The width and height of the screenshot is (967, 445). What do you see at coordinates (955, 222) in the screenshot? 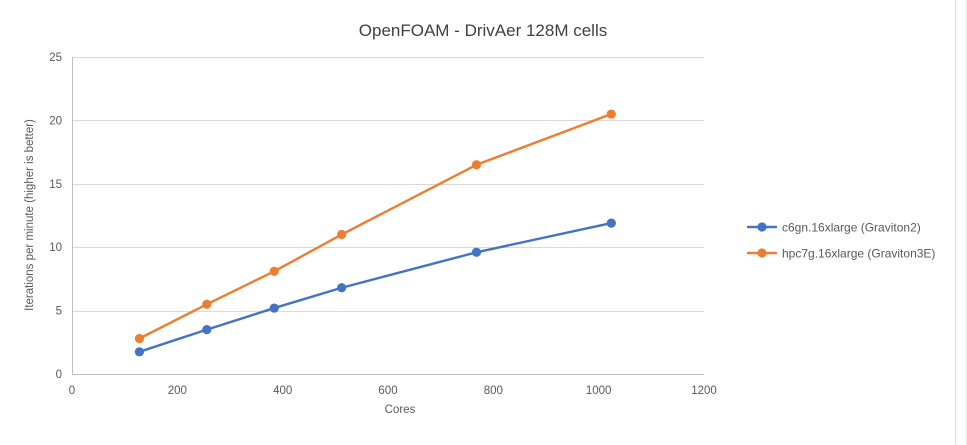
I see `panel-divider` at bounding box center [955, 222].